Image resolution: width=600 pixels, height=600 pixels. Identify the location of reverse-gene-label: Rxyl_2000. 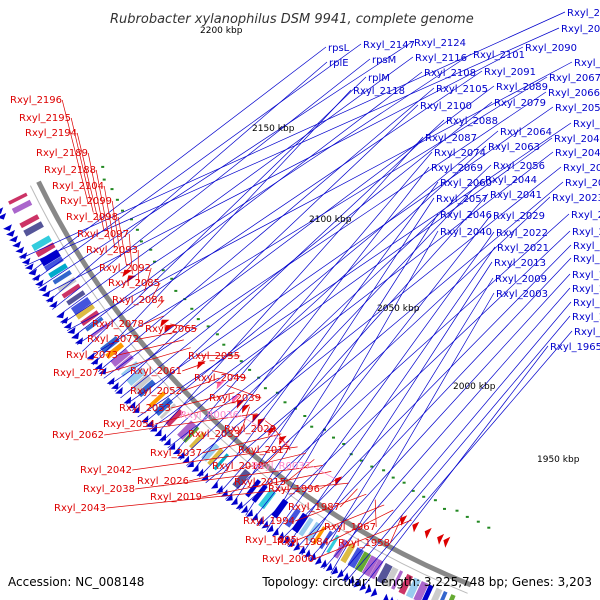
(288, 559).